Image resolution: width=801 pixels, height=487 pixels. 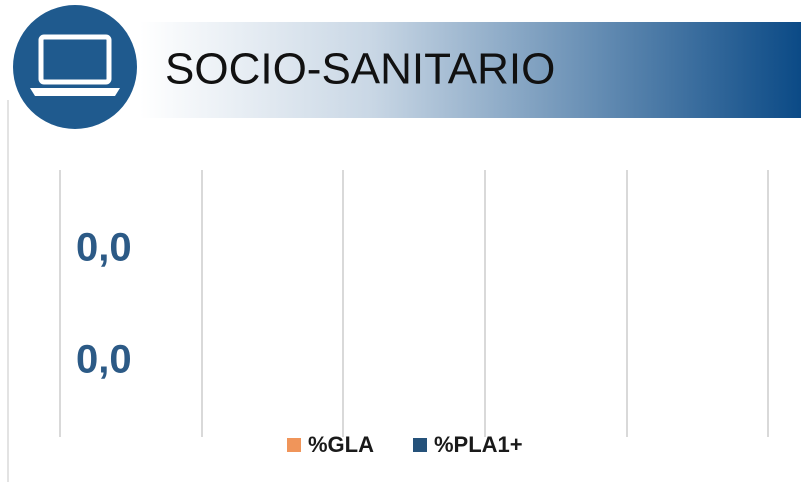 I want to click on icon-circle, so click(x=75, y=67).